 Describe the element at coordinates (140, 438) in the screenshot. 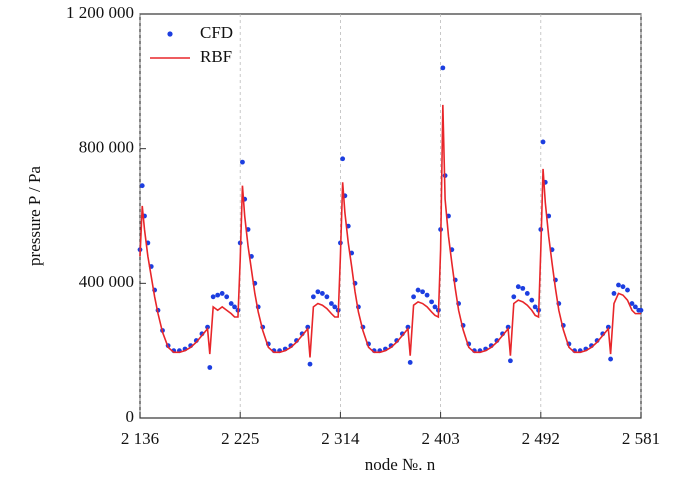

I see `x-tick-label: 2 136` at that location.